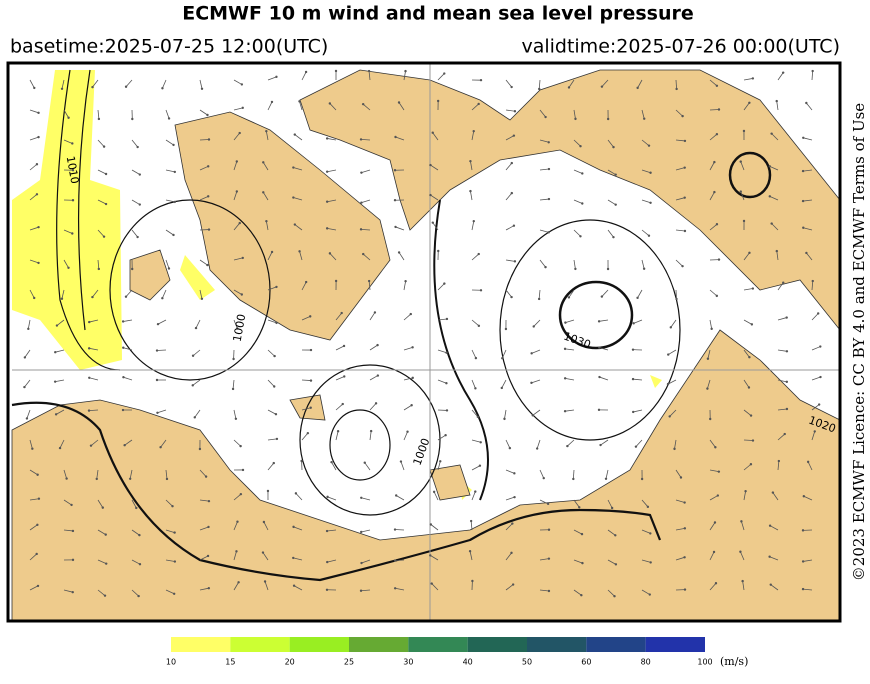 The height and width of the screenshot is (684, 870). I want to click on basetime: basetime:2025-07-25 12:00(UTC), so click(169, 47).